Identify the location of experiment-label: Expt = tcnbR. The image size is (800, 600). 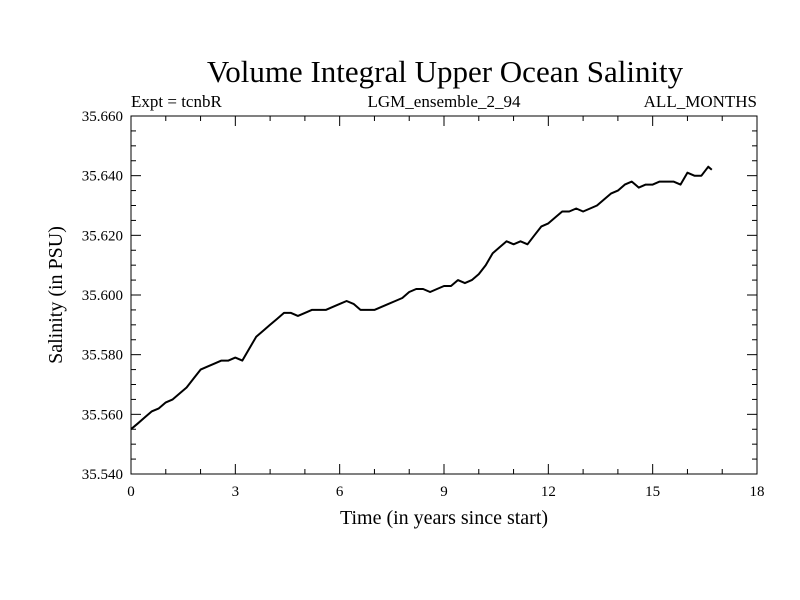
(176, 101).